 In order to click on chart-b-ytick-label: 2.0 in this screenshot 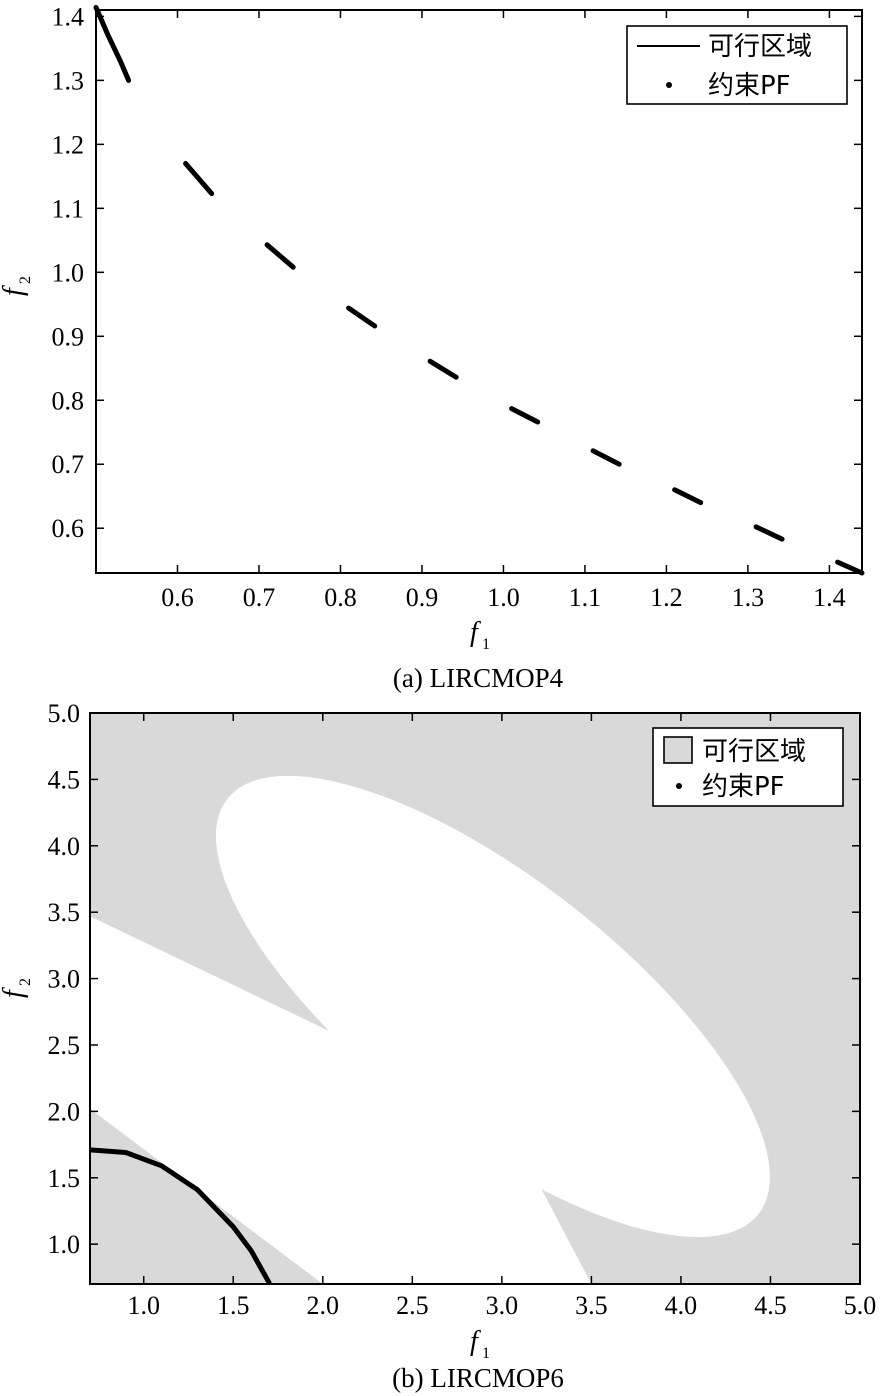, I will do `click(64, 1111)`.